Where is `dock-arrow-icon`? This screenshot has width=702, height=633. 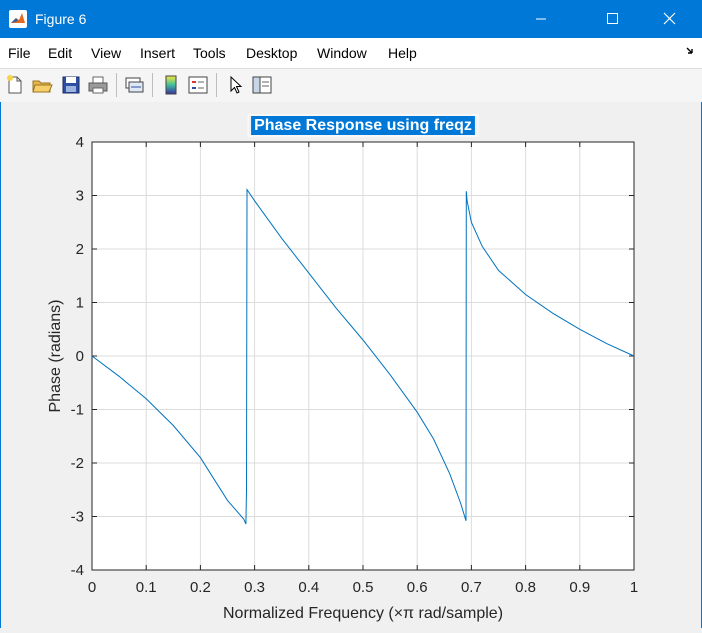 dock-arrow-icon is located at coordinates (691, 51).